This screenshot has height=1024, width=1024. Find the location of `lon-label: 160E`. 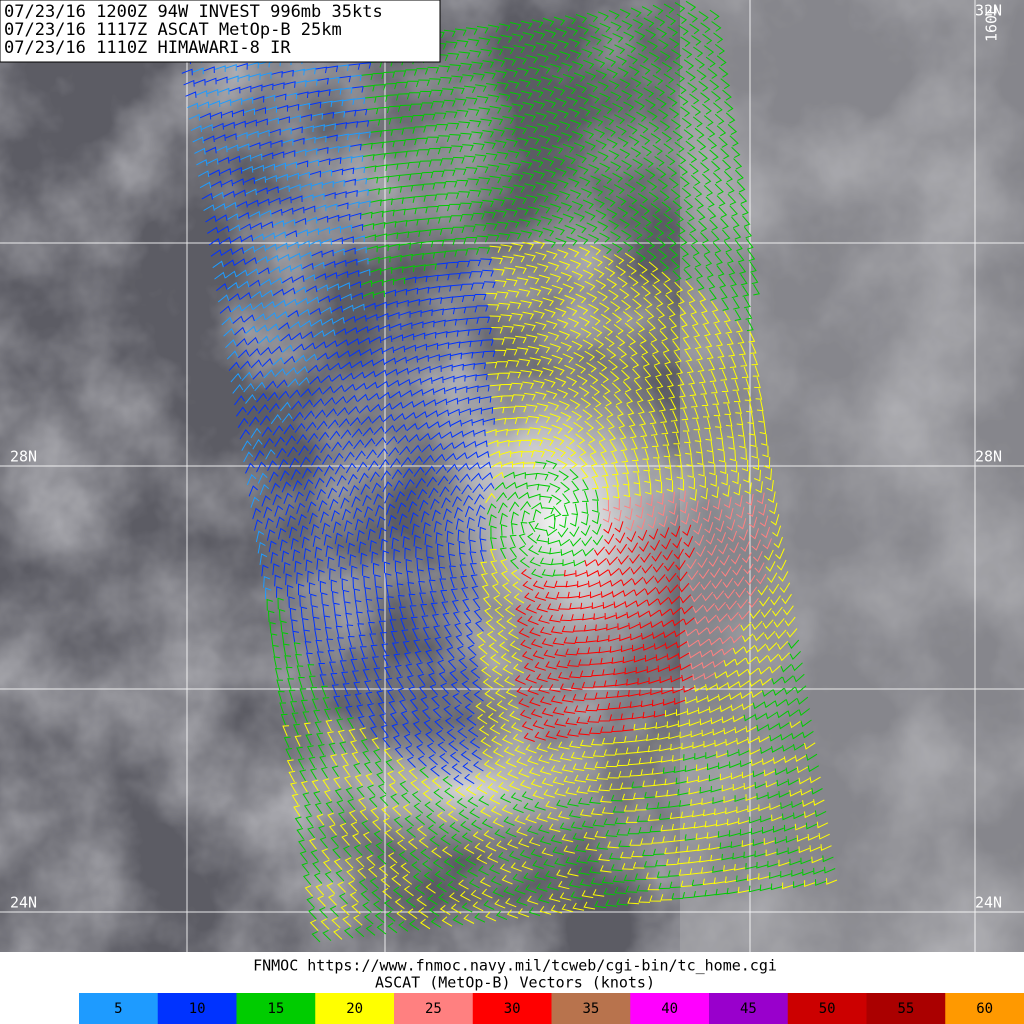

lon-label: 160E is located at coordinates (992, 24).